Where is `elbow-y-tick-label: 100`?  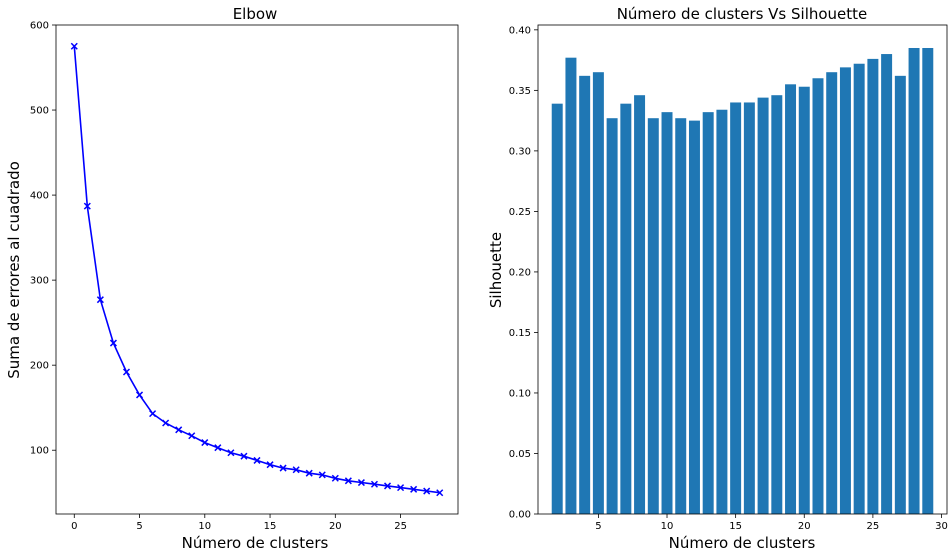 elbow-y-tick-label: 100 is located at coordinates (39, 451).